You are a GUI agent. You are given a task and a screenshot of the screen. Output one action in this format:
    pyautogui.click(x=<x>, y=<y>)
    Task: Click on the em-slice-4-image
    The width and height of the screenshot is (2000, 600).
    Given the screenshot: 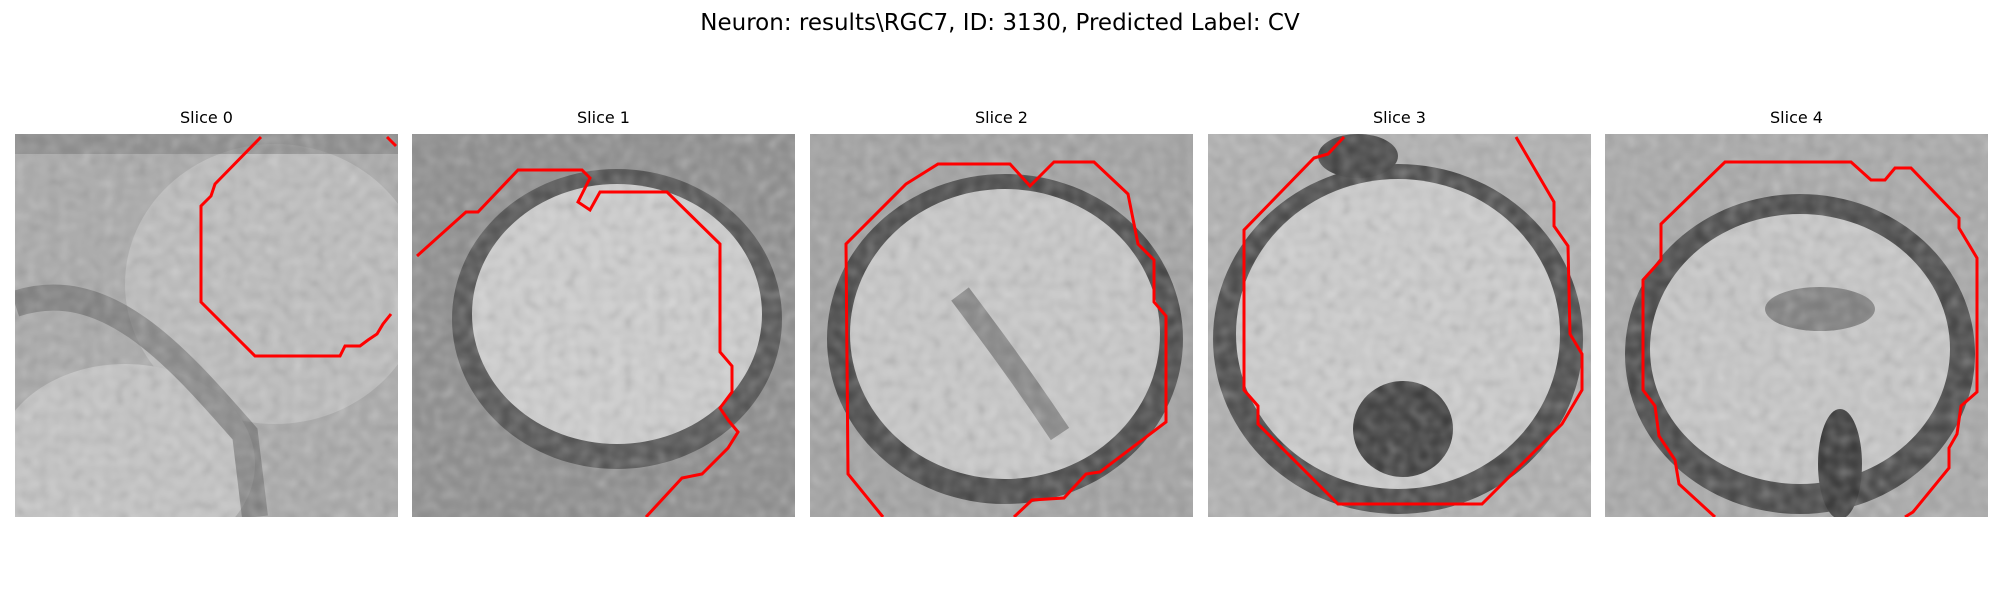 What is the action you would take?
    pyautogui.click(x=1796, y=325)
    